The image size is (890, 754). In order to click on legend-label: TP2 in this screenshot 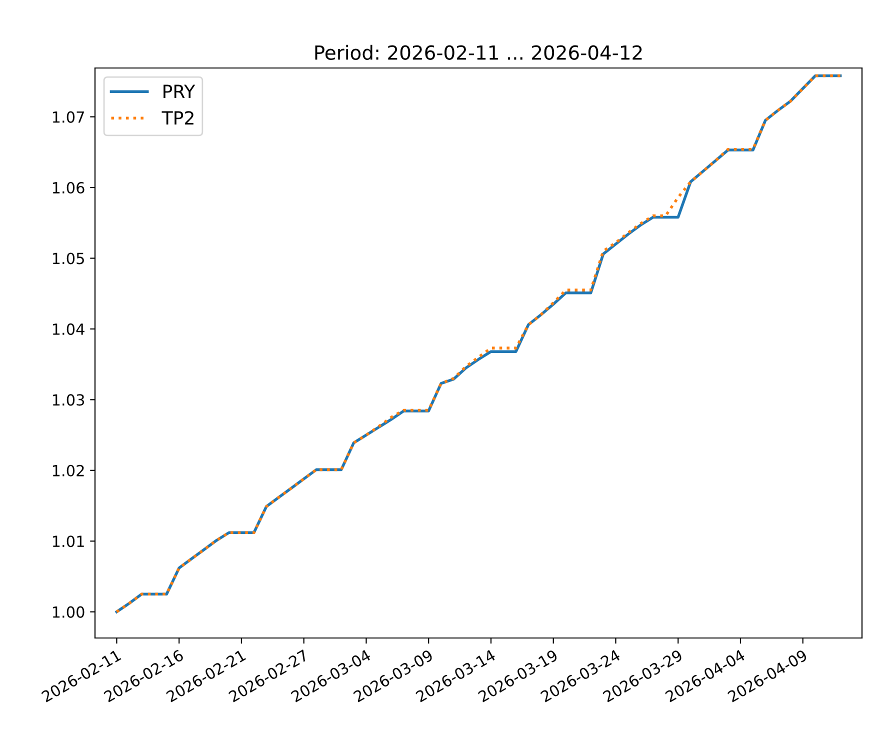, I will do `click(178, 117)`.